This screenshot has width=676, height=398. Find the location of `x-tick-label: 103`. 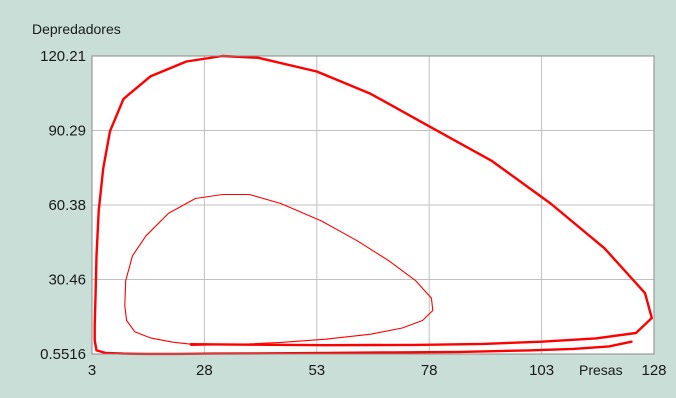

x-tick-label: 103 is located at coordinates (541, 370).